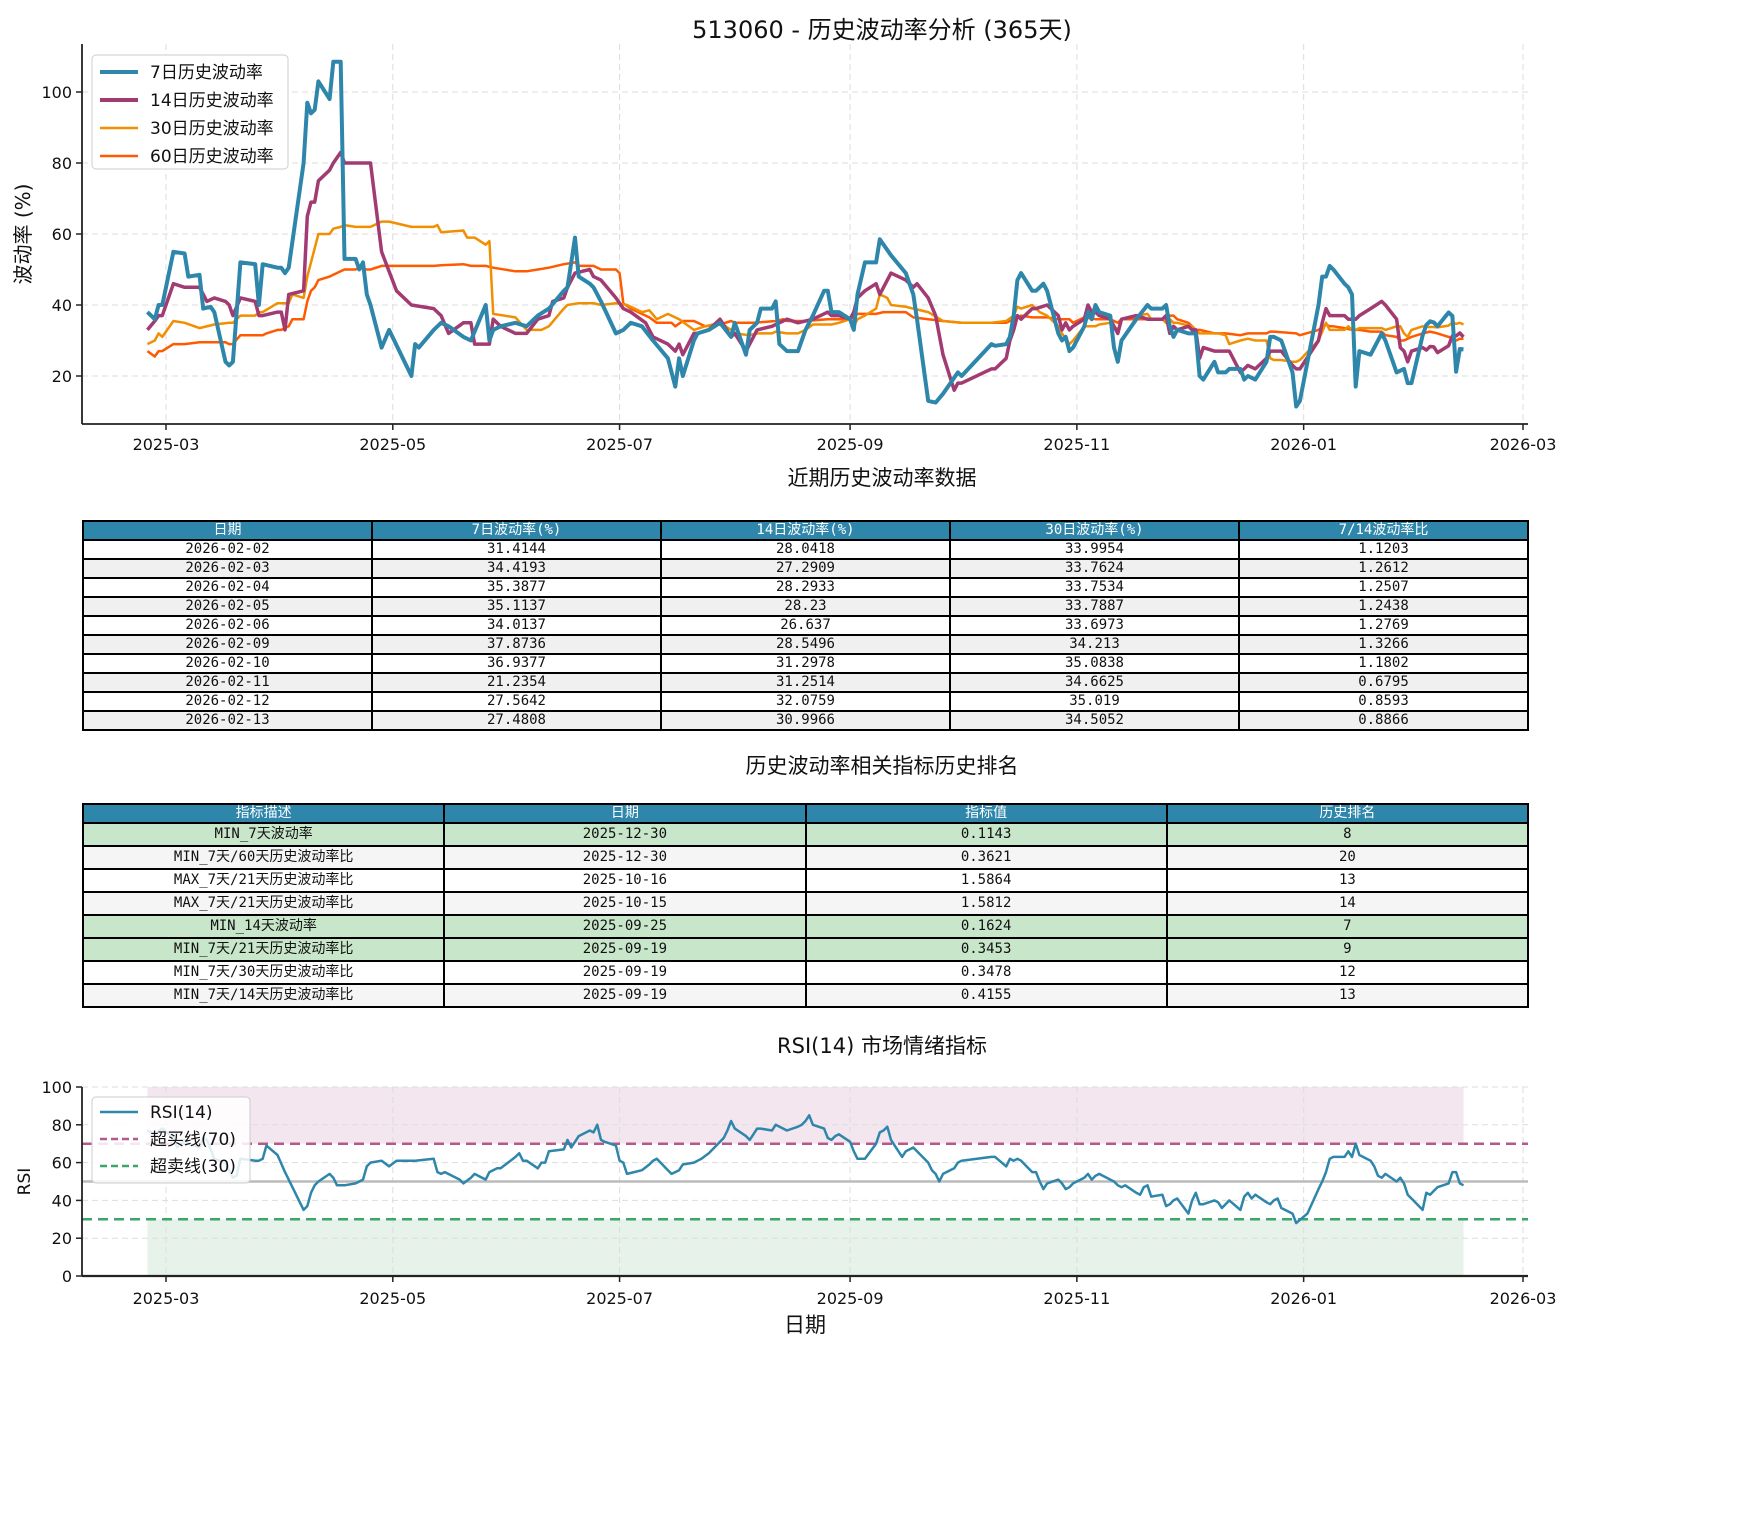 This screenshot has height=1515, width=1764. Describe the element at coordinates (986, 857) in the screenshot. I see `table-cell: 0.3621` at that location.